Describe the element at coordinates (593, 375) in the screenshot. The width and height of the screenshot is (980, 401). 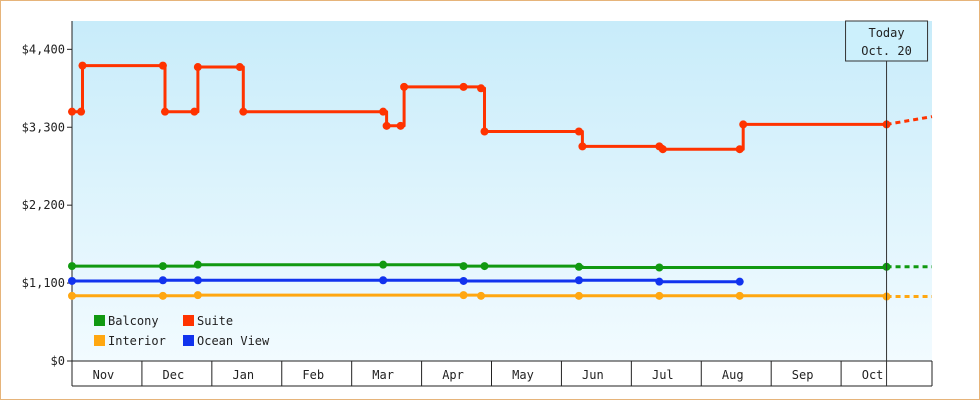
I see `x-tick-label: Jun` at that location.